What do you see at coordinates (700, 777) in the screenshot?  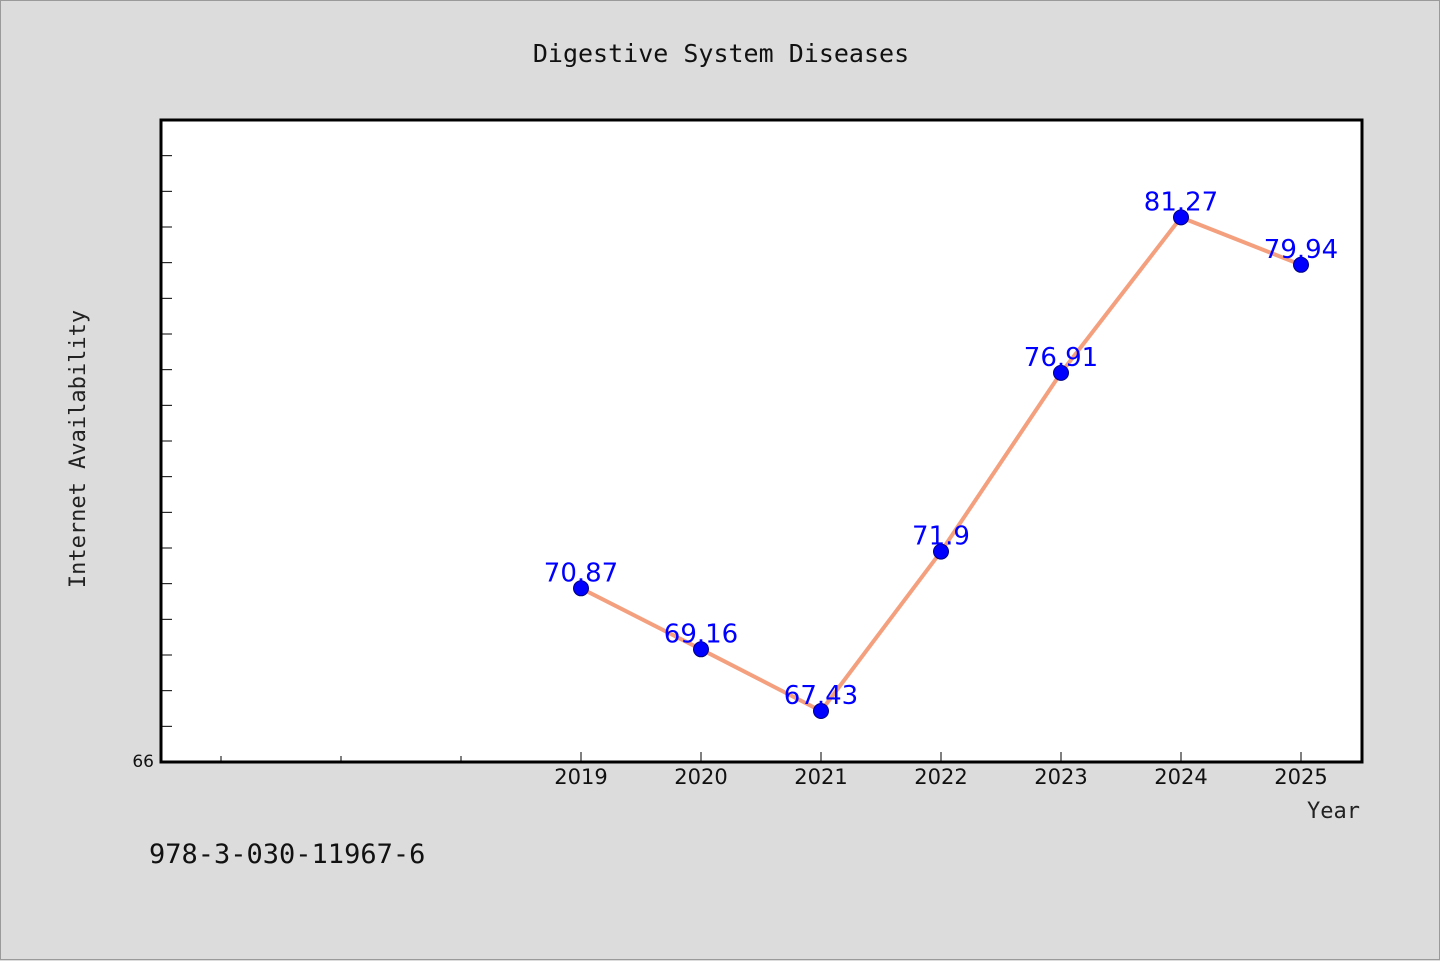 I see `x-tick-label: 2020` at bounding box center [700, 777].